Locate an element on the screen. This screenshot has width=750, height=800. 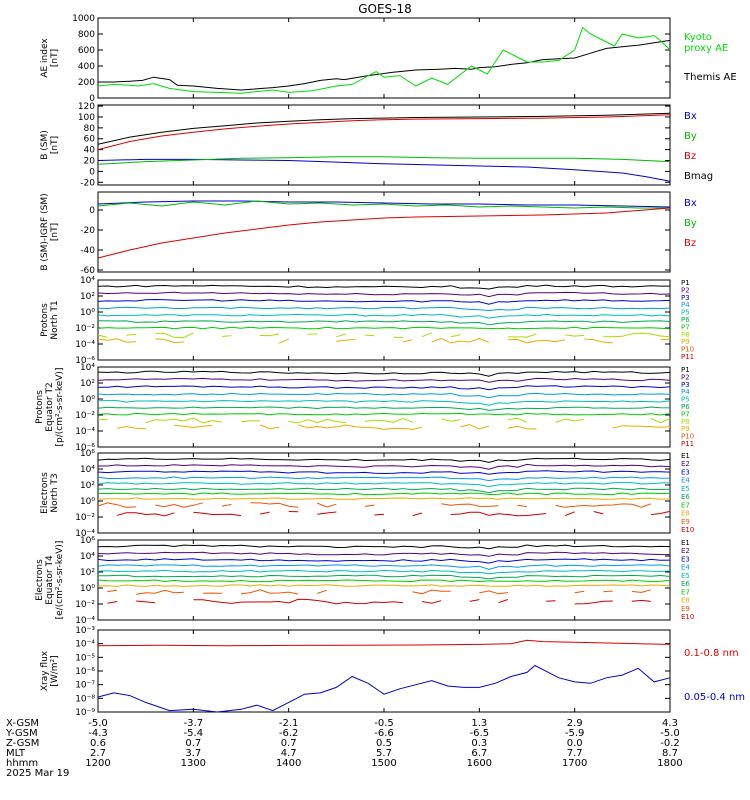
x-table-value: 2.7 is located at coordinates (98, 753).